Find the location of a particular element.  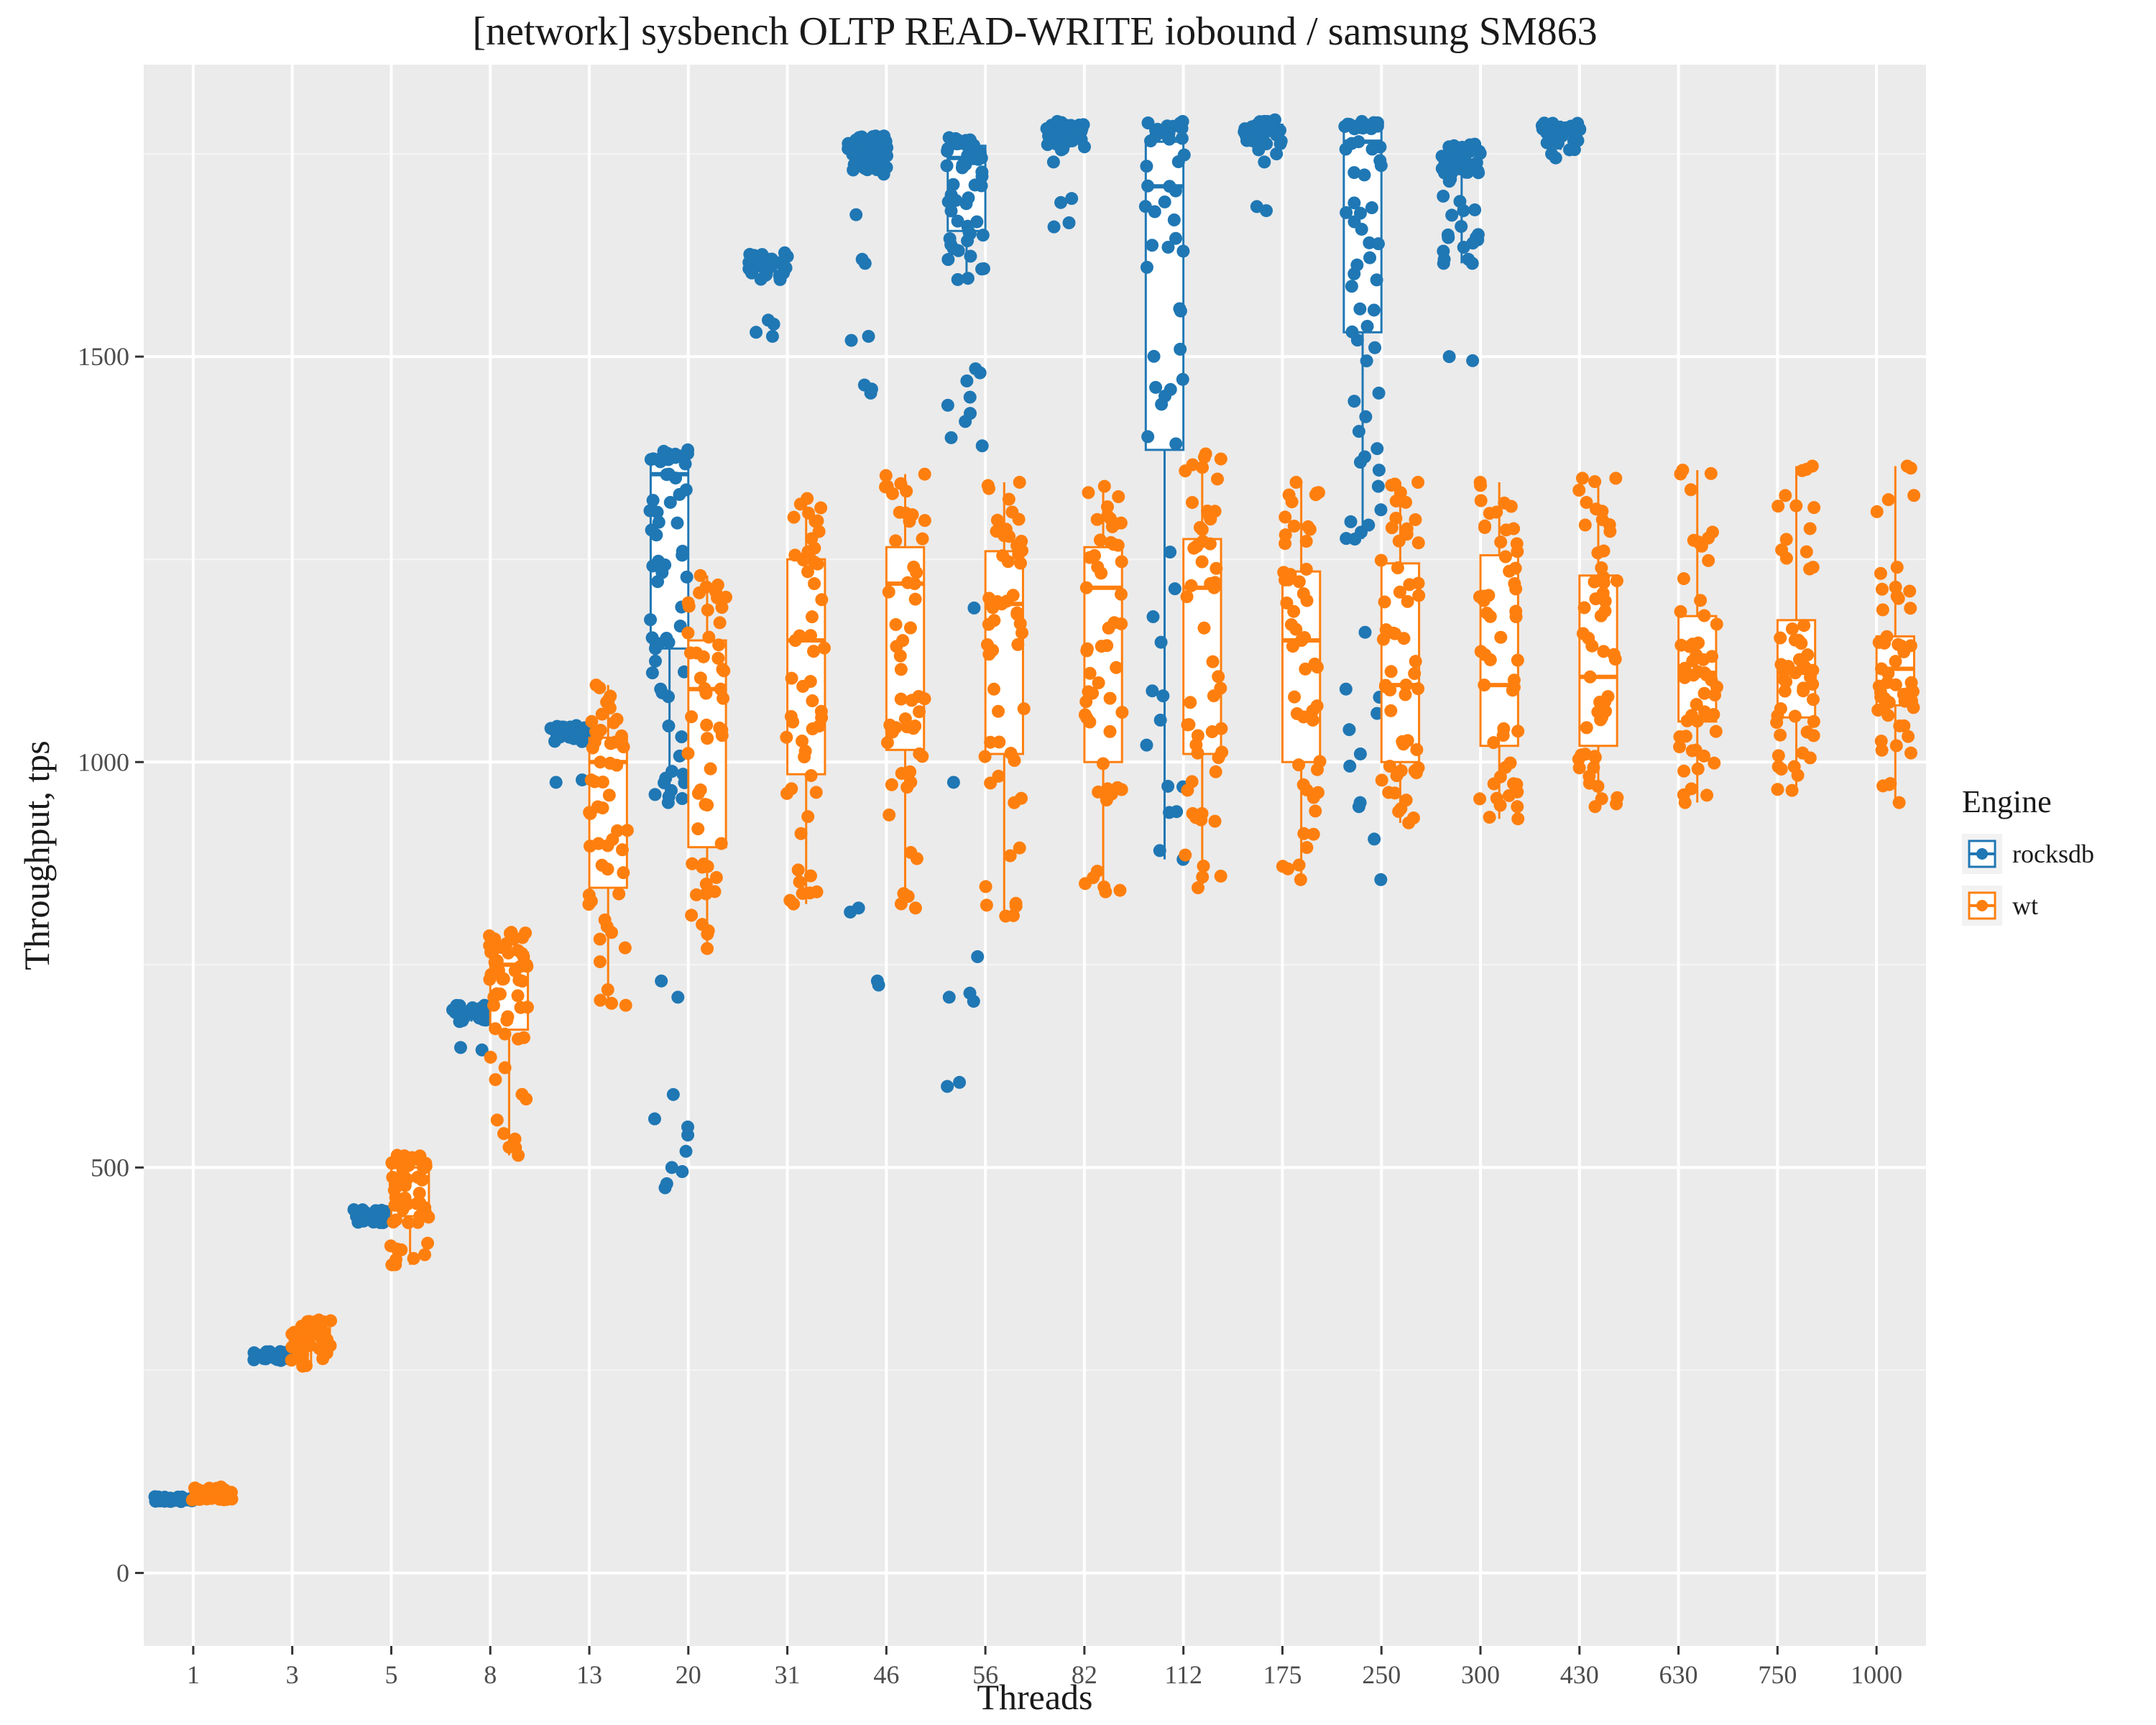

y-tick-label: 0 is located at coordinates (123, 1572).